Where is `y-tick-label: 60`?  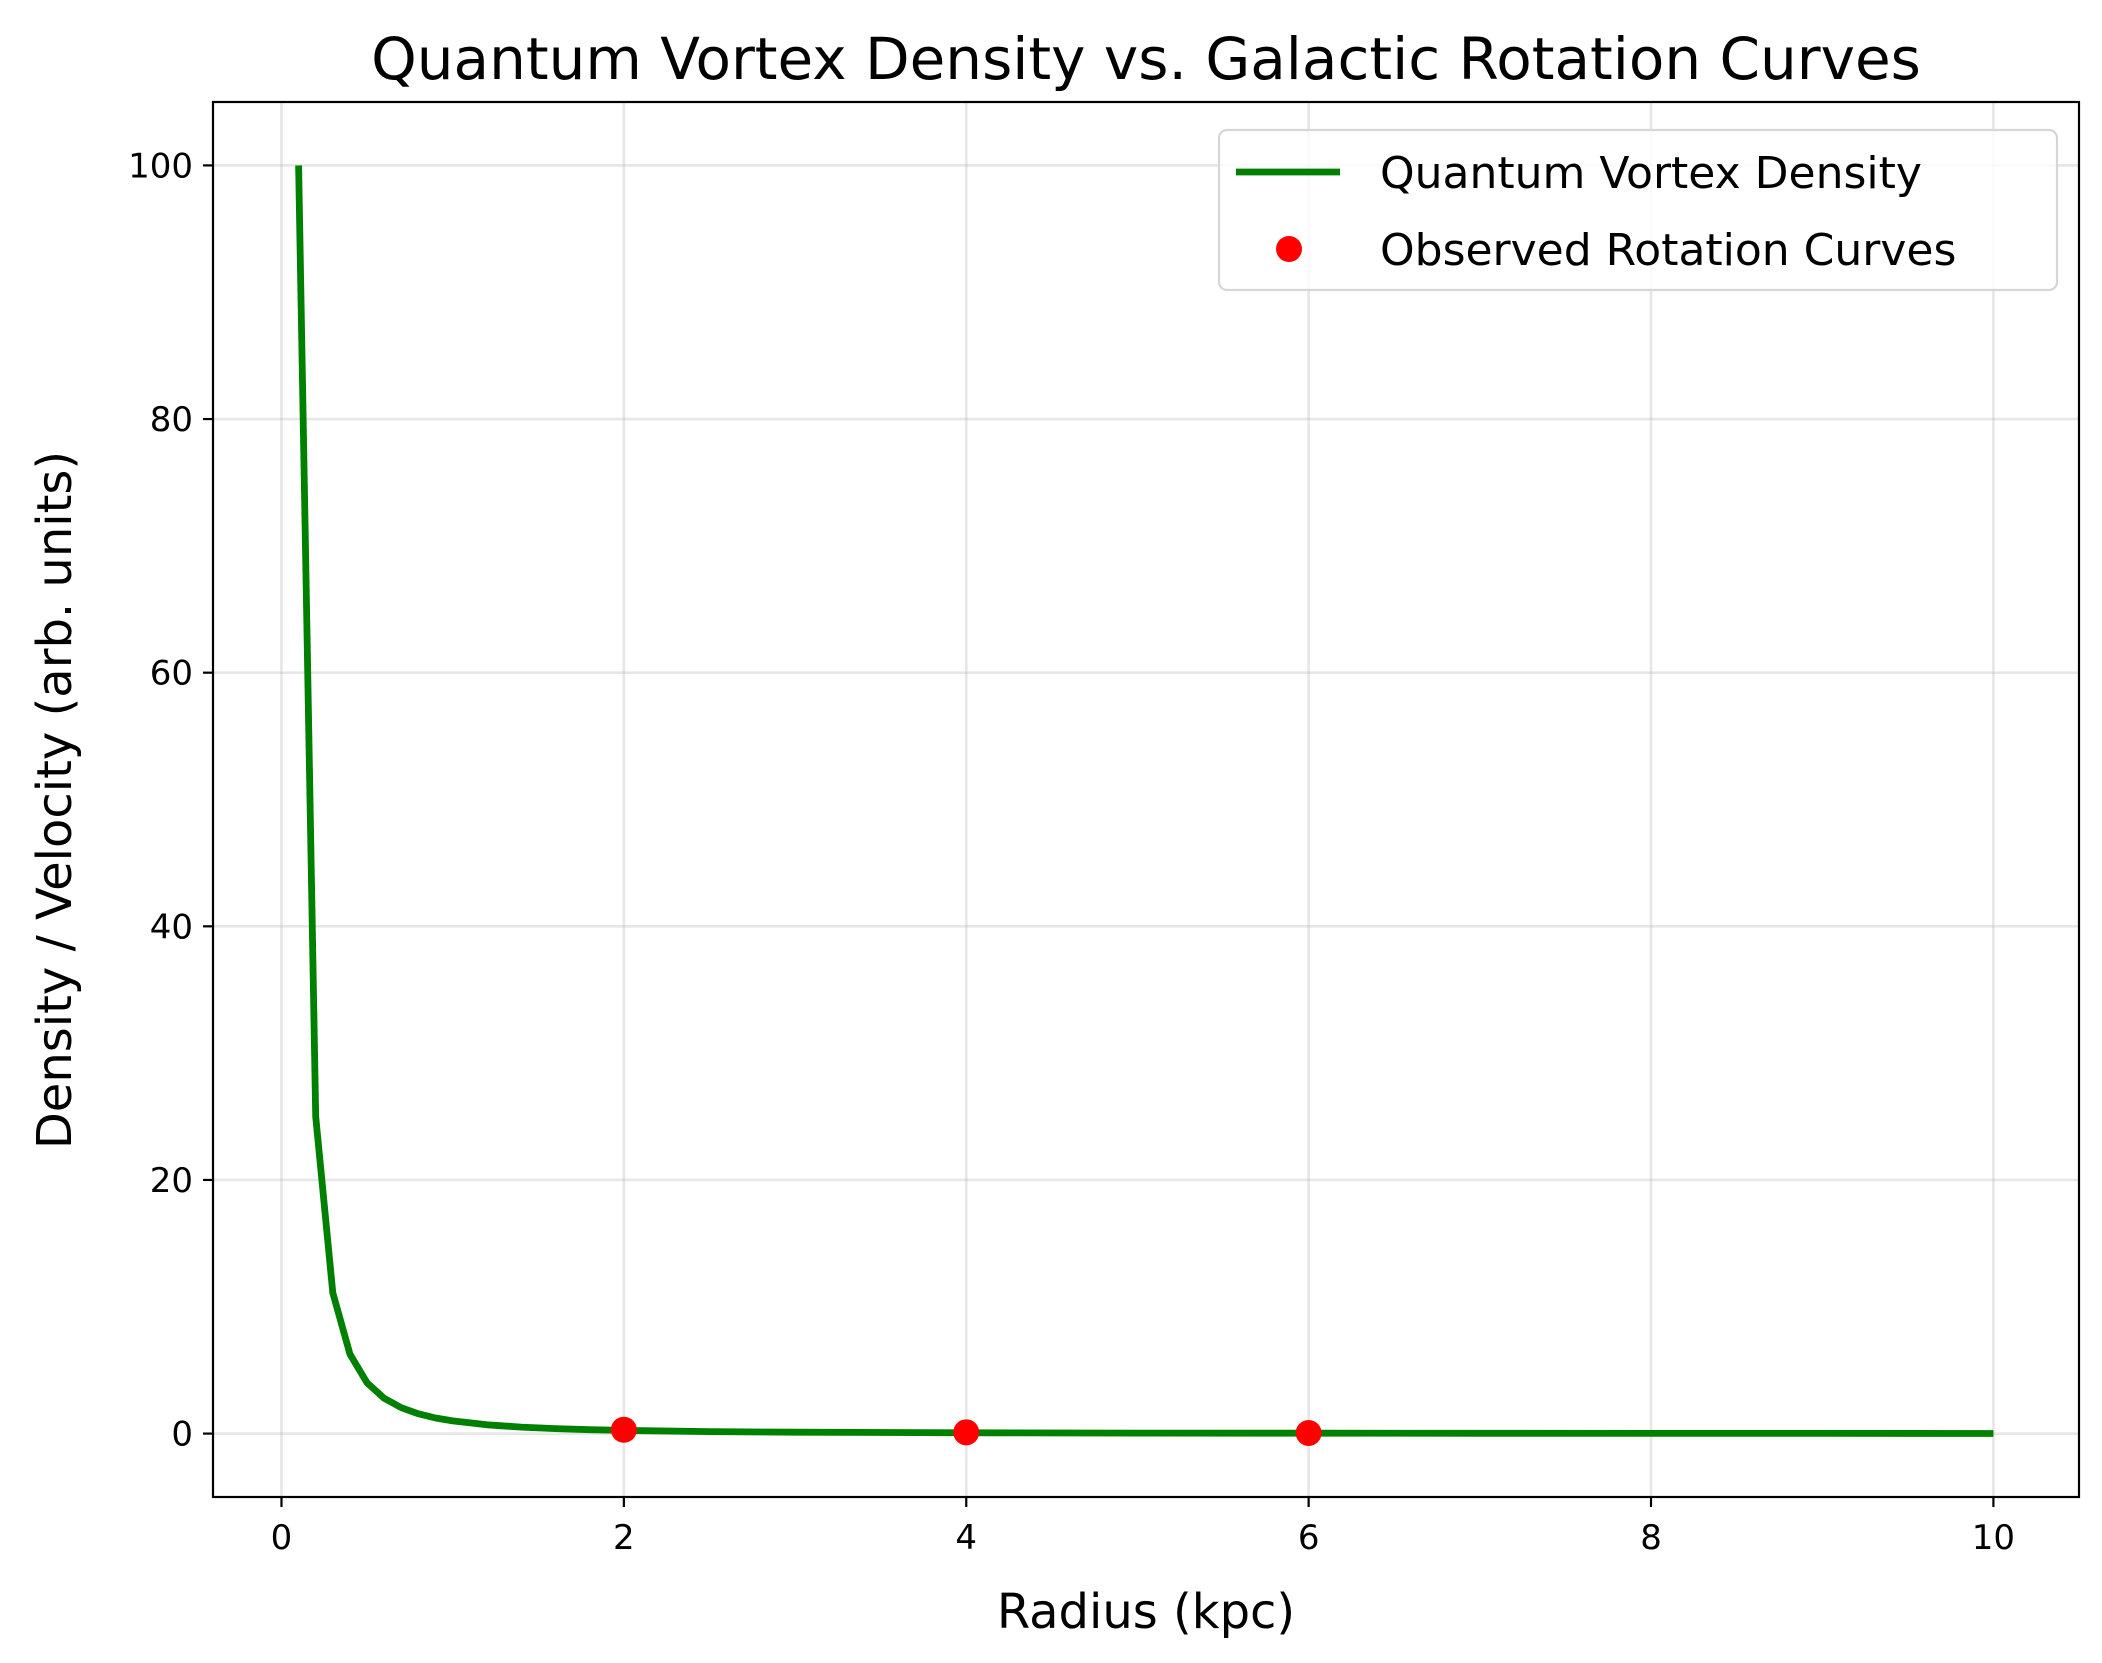
y-tick-label: 60 is located at coordinates (171, 674).